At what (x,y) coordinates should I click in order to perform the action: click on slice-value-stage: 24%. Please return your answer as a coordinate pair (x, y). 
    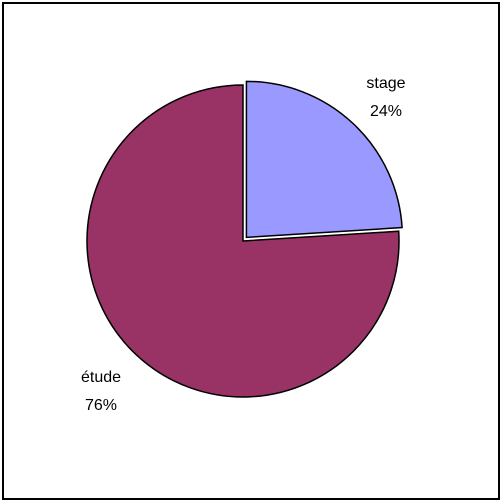
    Looking at the image, I should click on (386, 111).